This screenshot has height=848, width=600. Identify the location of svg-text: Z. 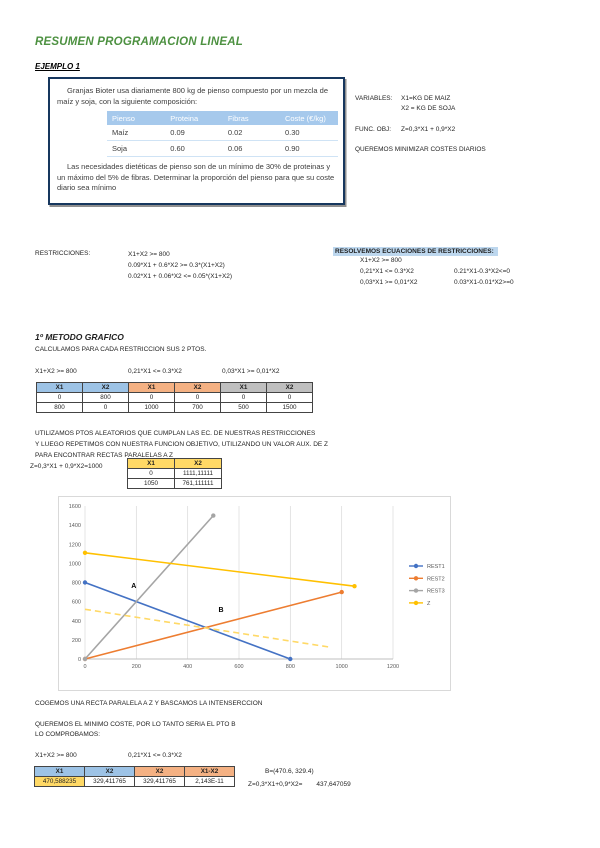
(429, 604).